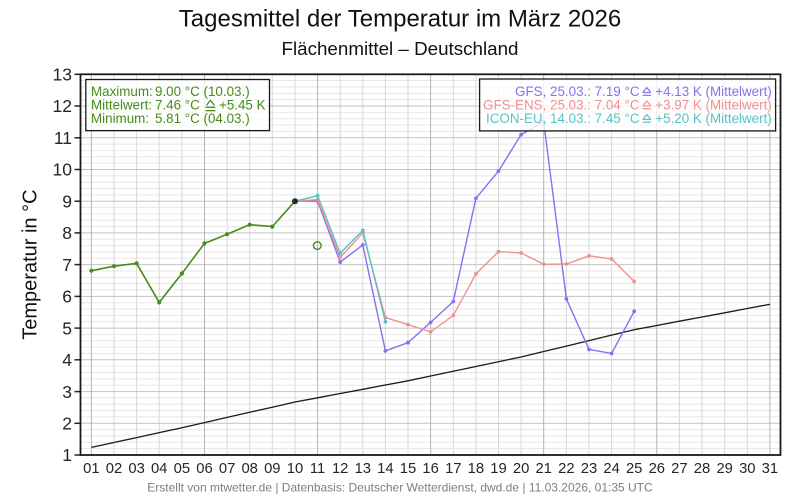  Describe the element at coordinates (400, 19) in the screenshot. I see `svg-text:Tagesmittel der Temperatur im: Tagesmittel der Temperatur im März 2026` at that location.